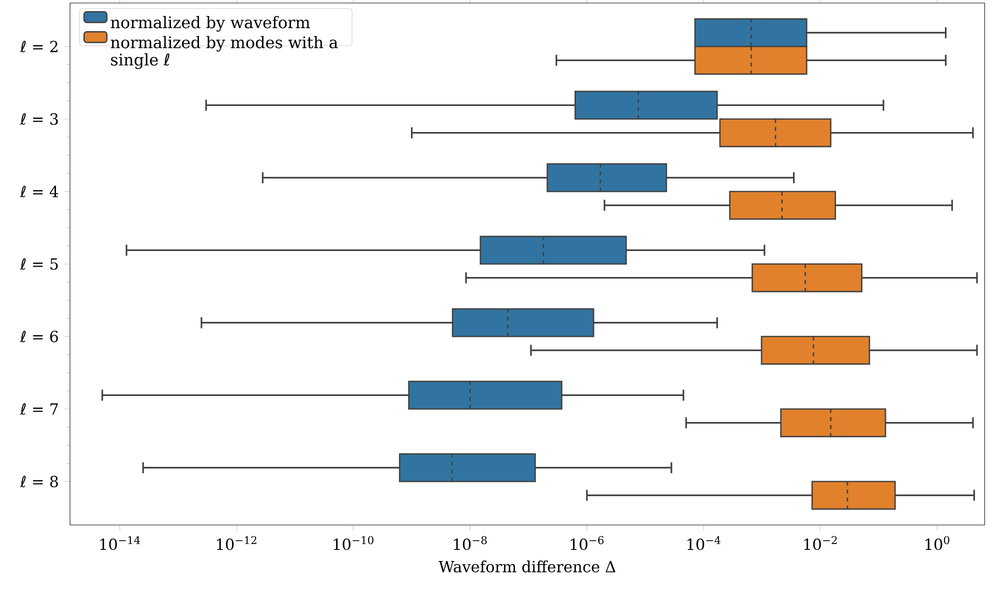 The width and height of the screenshot is (989, 594). What do you see at coordinates (39, 264) in the screenshot?
I see `y-tick-label: ℓ = 5` at bounding box center [39, 264].